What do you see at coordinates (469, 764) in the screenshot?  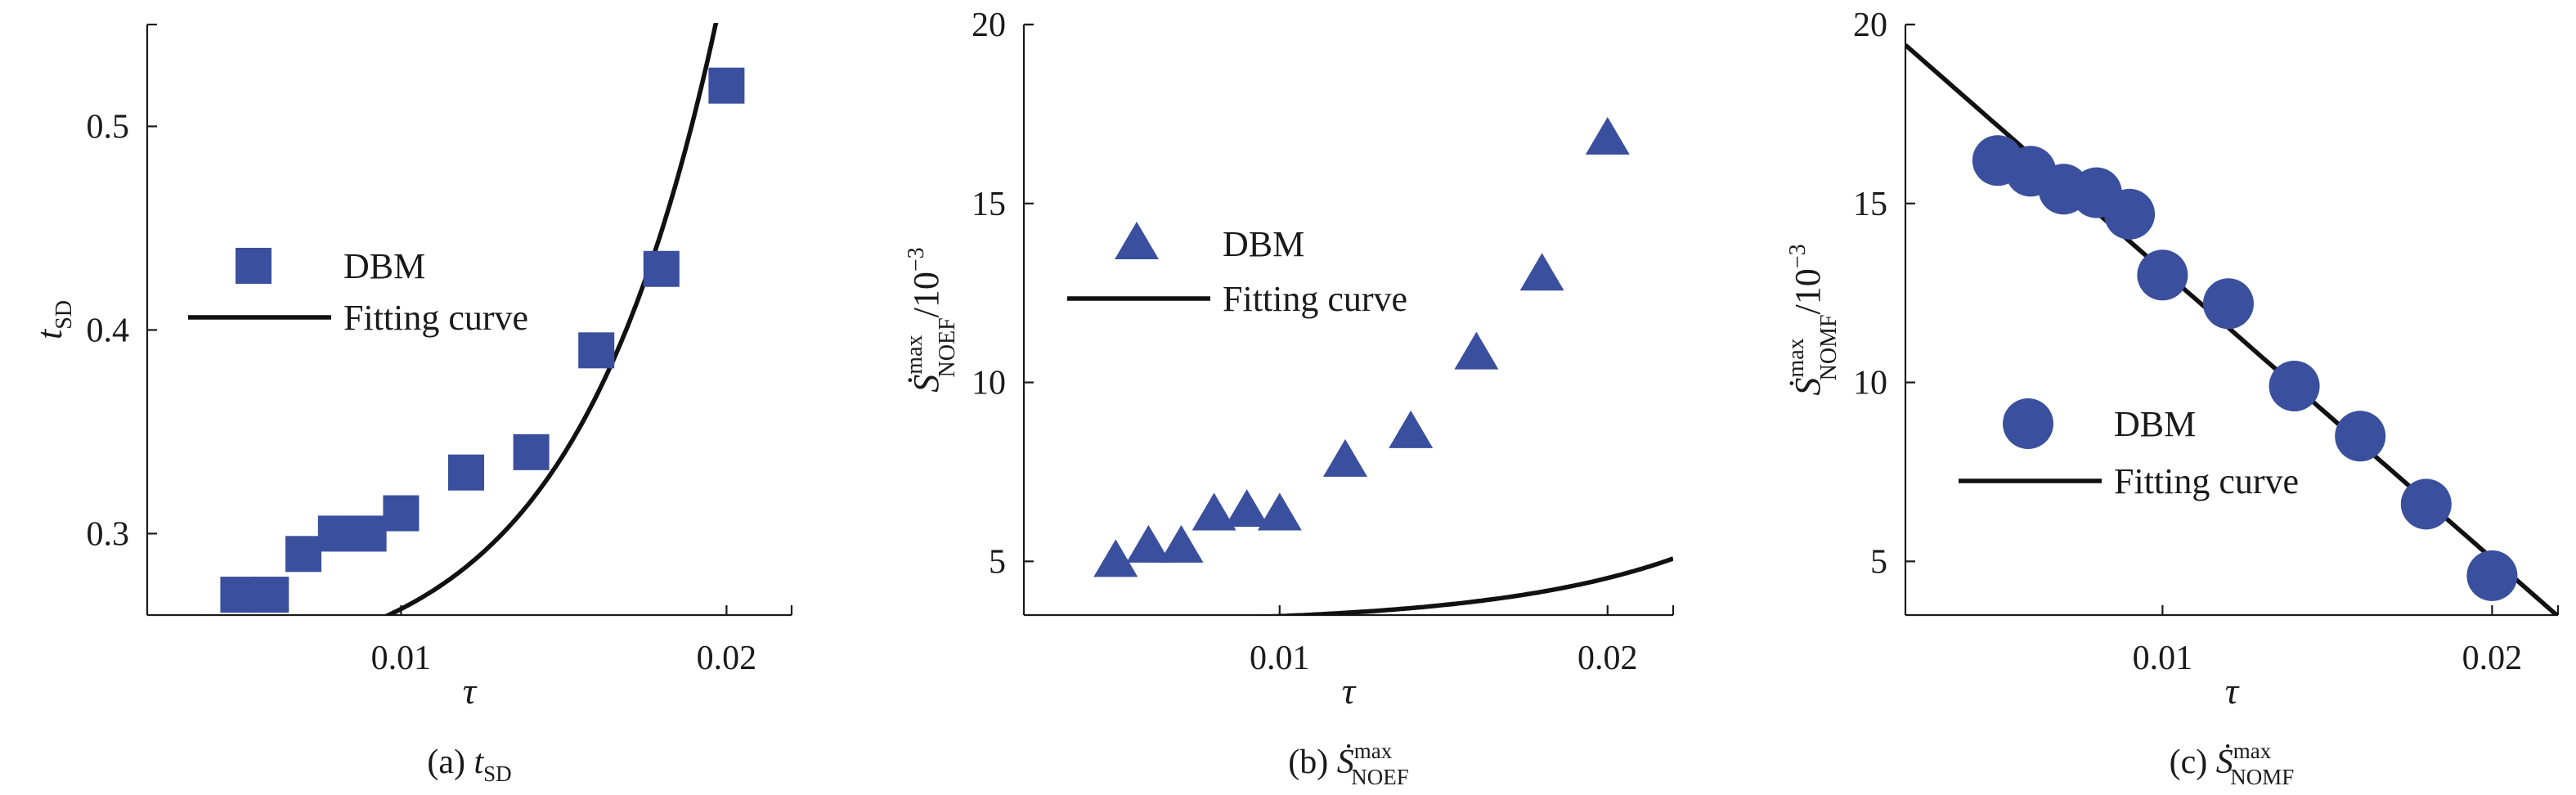 I see `chart-caption: (a) tSD` at bounding box center [469, 764].